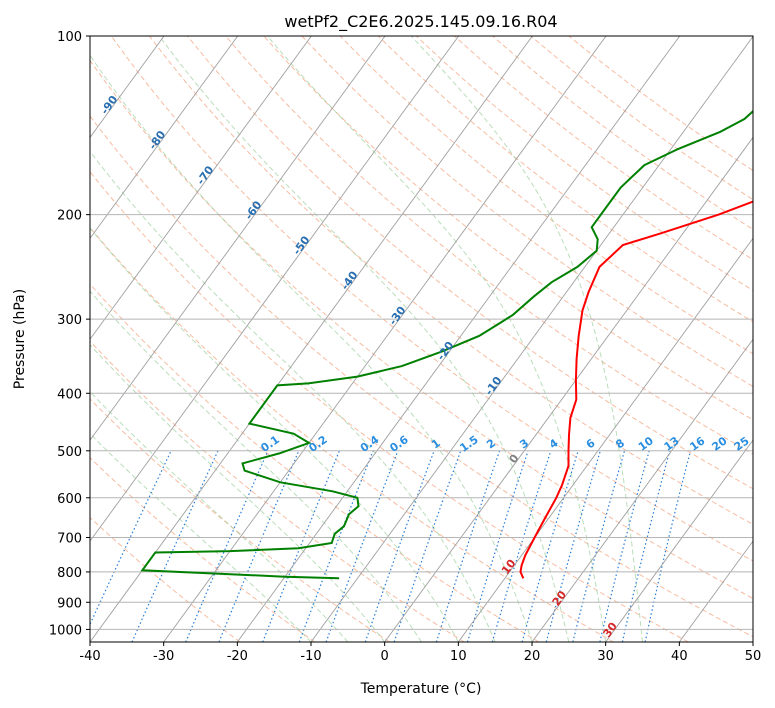  Describe the element at coordinates (205, 175) in the screenshot. I see `isotherm-label: -70` at that location.